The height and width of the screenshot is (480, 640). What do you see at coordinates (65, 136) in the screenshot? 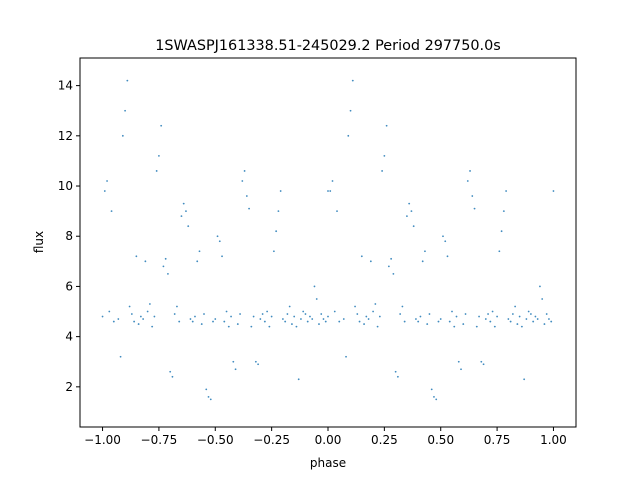
I see `y-tick-label: 12` at bounding box center [65, 136].